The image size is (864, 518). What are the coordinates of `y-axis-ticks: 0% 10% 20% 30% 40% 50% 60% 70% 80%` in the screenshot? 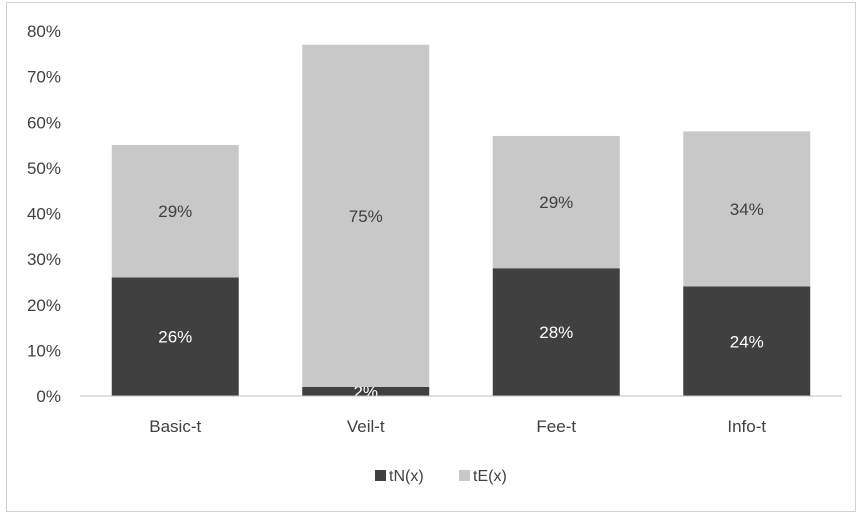 It's located at (44, 214).